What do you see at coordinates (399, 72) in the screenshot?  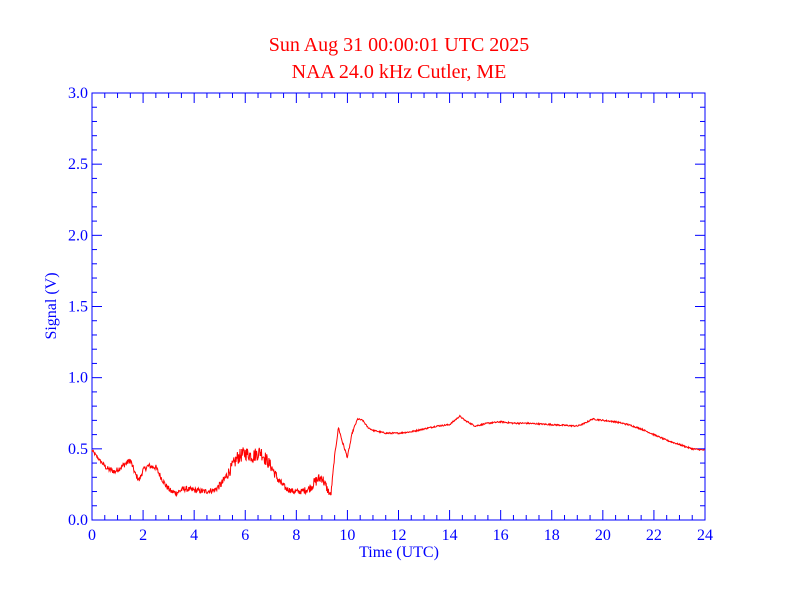 I see `chart-subtitle: NAA 24.0 kHz Cutler, ME` at bounding box center [399, 72].